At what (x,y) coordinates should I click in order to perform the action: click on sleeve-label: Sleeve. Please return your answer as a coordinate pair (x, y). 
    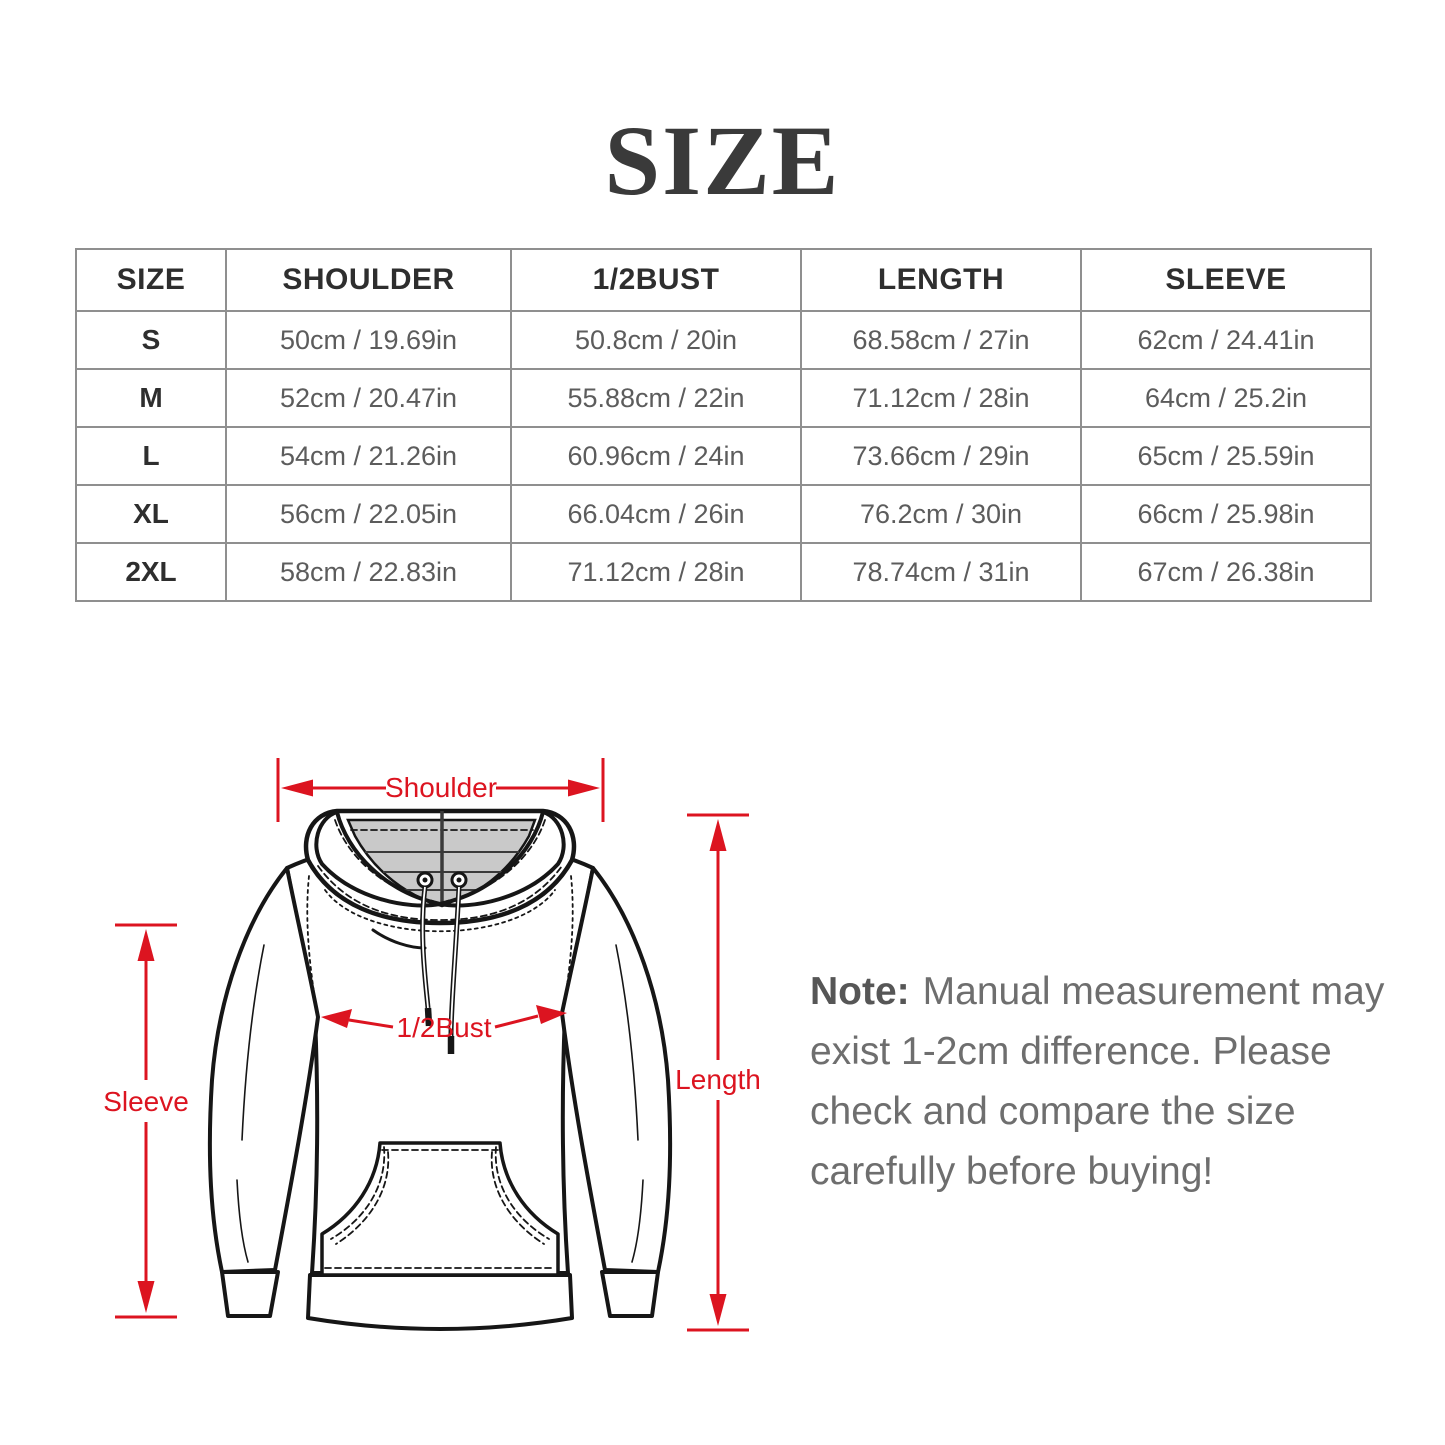
    Looking at the image, I should click on (146, 1101).